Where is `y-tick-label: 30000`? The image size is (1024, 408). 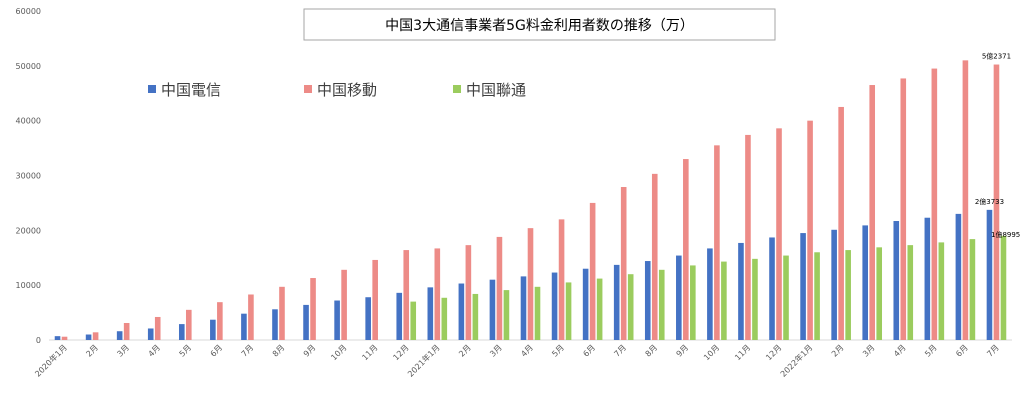
y-tick-label: 30000 is located at coordinates (28, 176).